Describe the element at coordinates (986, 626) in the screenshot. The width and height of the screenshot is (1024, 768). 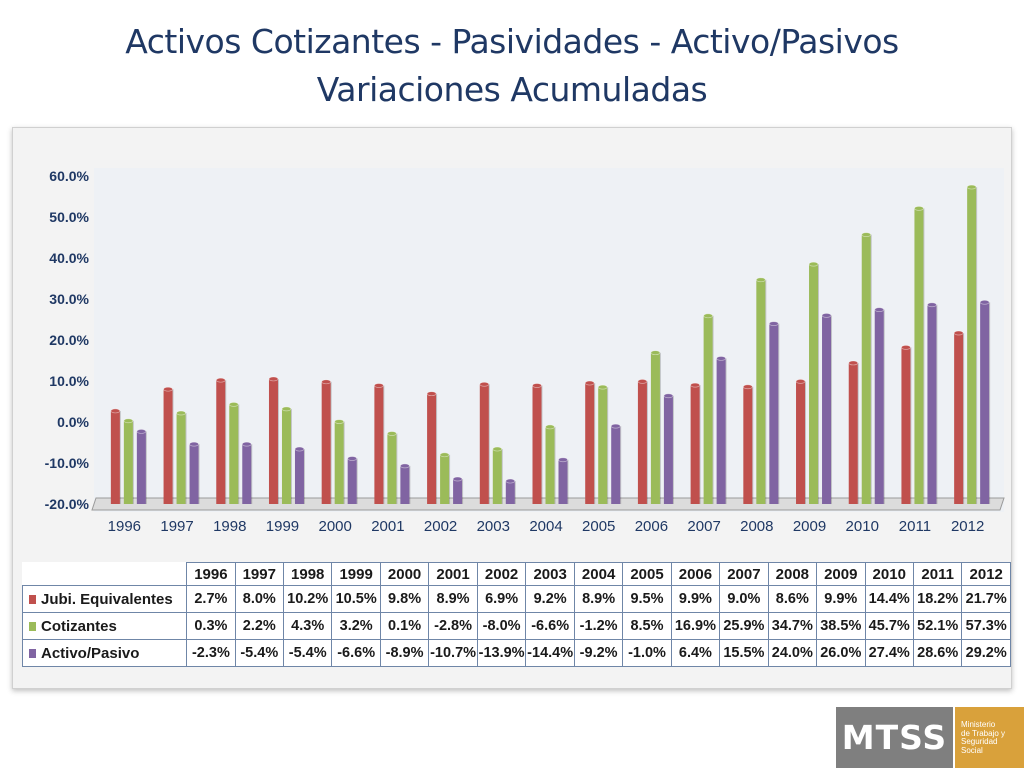
I see `table-cell: 57.3%` at that location.